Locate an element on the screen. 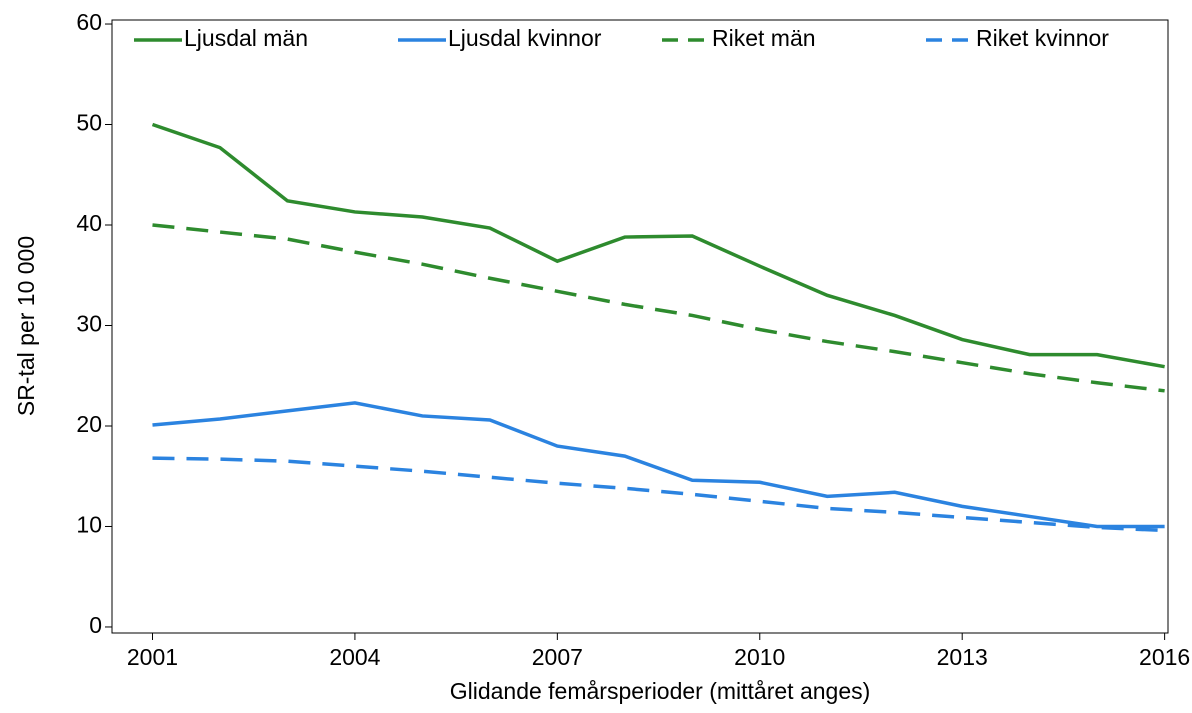 This screenshot has width=1192, height=713. y-tick-label: 30 is located at coordinates (89, 324).